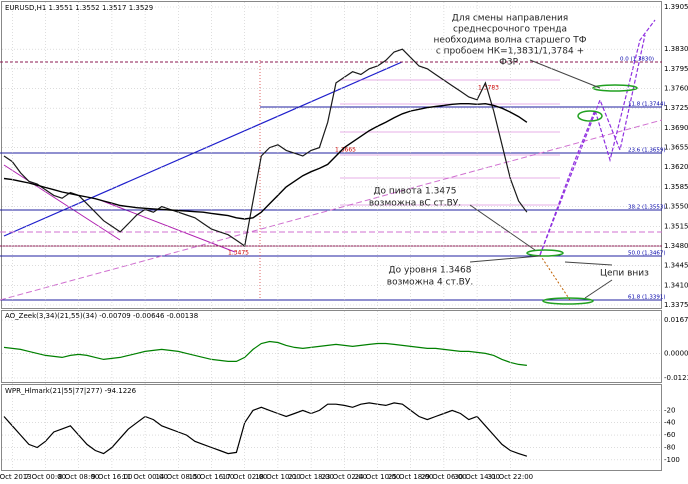  What do you see at coordinates (669, 435) in the screenshot?
I see `y-tick-label: -60` at bounding box center [669, 435].